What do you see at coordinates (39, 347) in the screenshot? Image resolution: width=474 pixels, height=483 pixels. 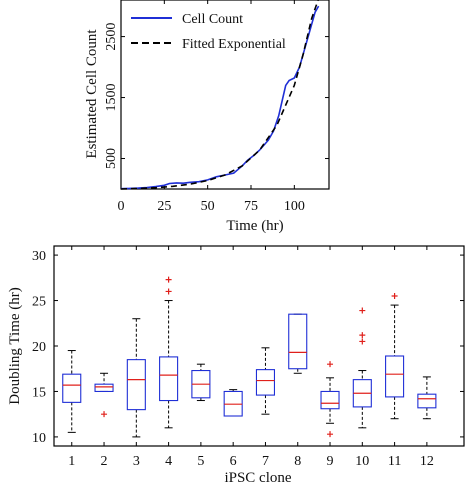 I see `y-tick-label: 20` at bounding box center [39, 347].